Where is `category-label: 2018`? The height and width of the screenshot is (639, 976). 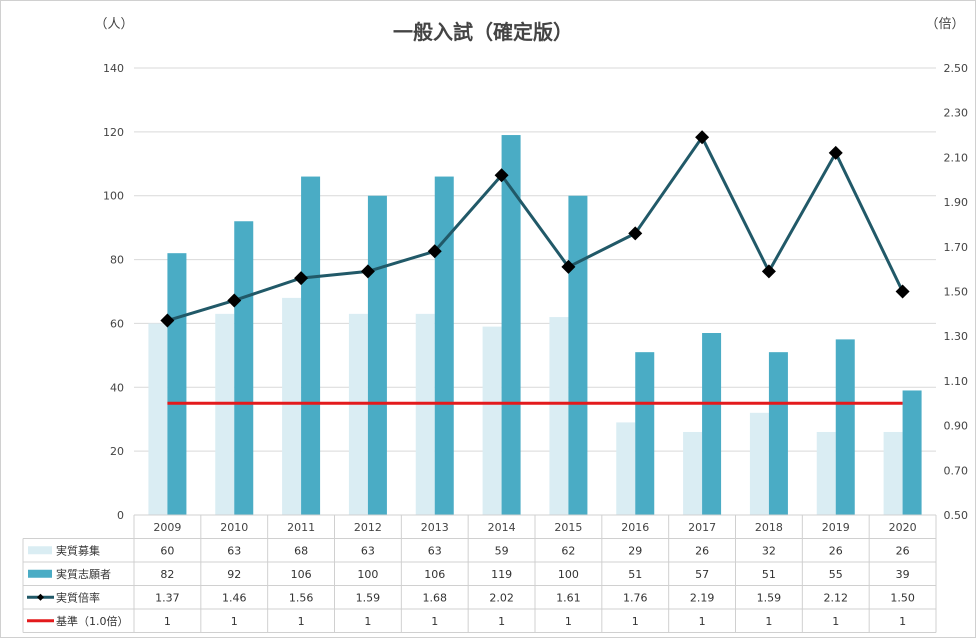
category-label: 2018 is located at coordinates (769, 527).